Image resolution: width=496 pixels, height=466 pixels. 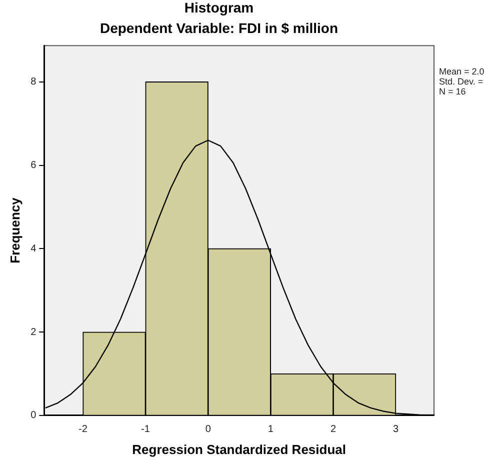 I want to click on y-tick-label: 6, so click(x=33, y=166).